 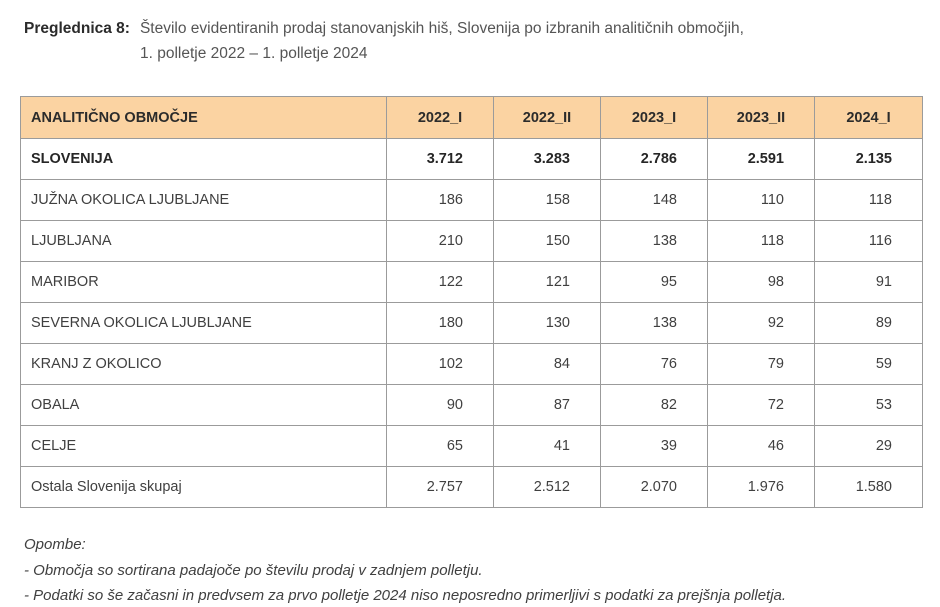 I want to click on value-cell: 2.135, so click(x=868, y=159).